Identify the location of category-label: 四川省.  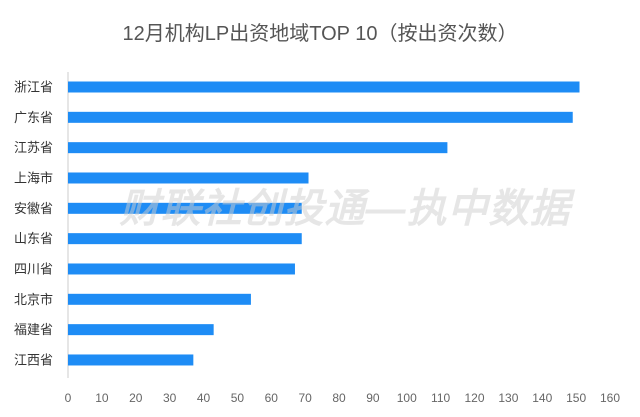
(33, 268).